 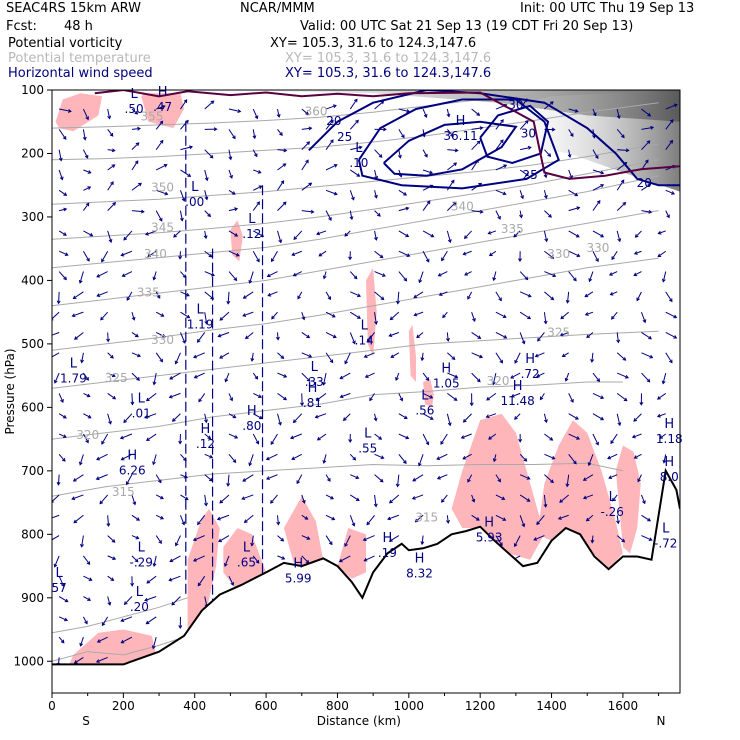 What do you see at coordinates (32, 217) in the screenshot?
I see `y-tick-label: 300` at bounding box center [32, 217].